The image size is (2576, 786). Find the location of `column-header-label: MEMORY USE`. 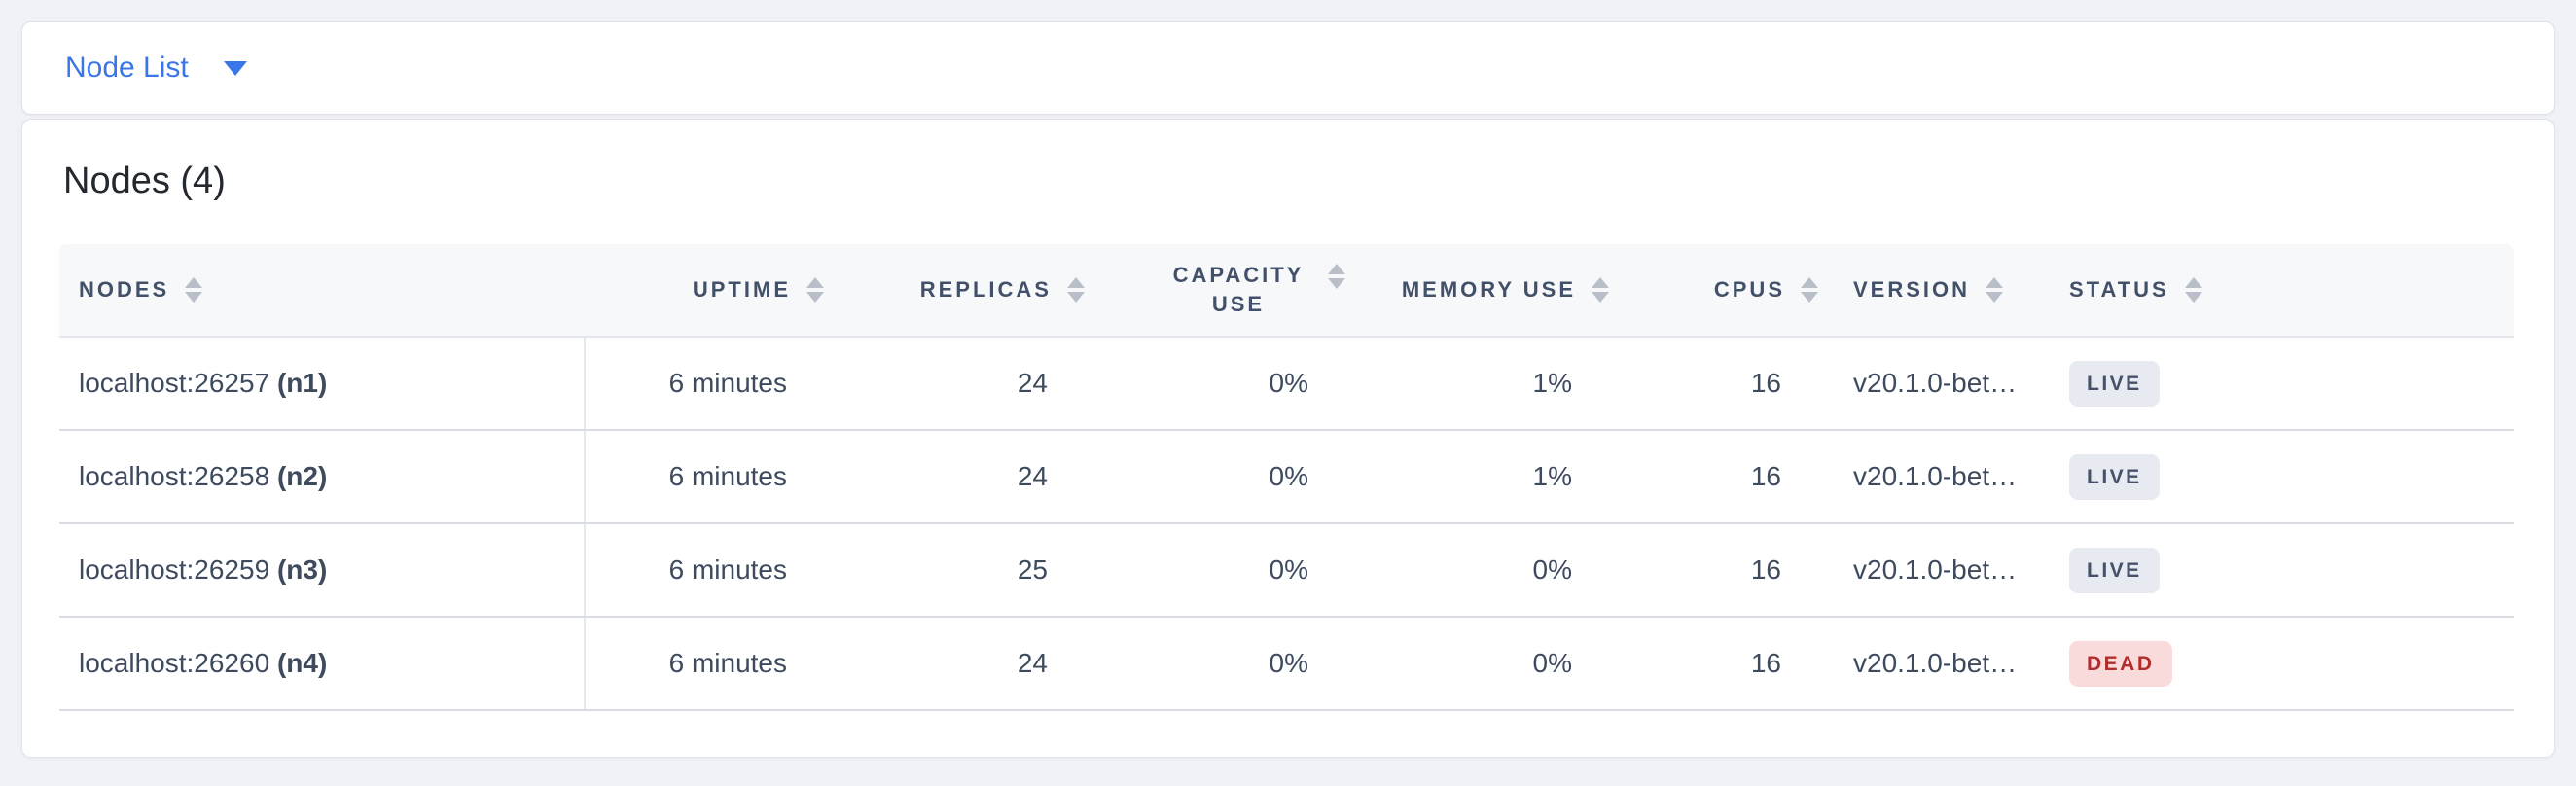

column-header-label: MEMORY USE is located at coordinates (1488, 289).